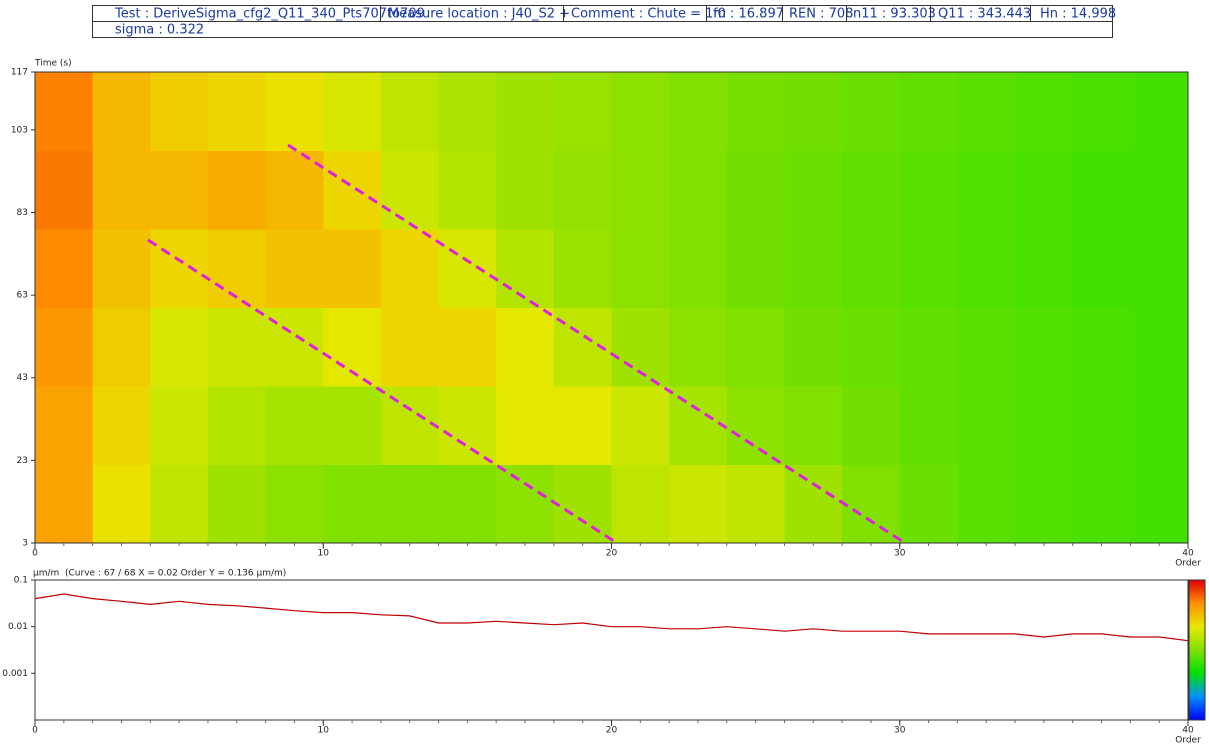 The height and width of the screenshot is (748, 1209). I want to click on y-axis-label: µm/m, so click(46, 574).